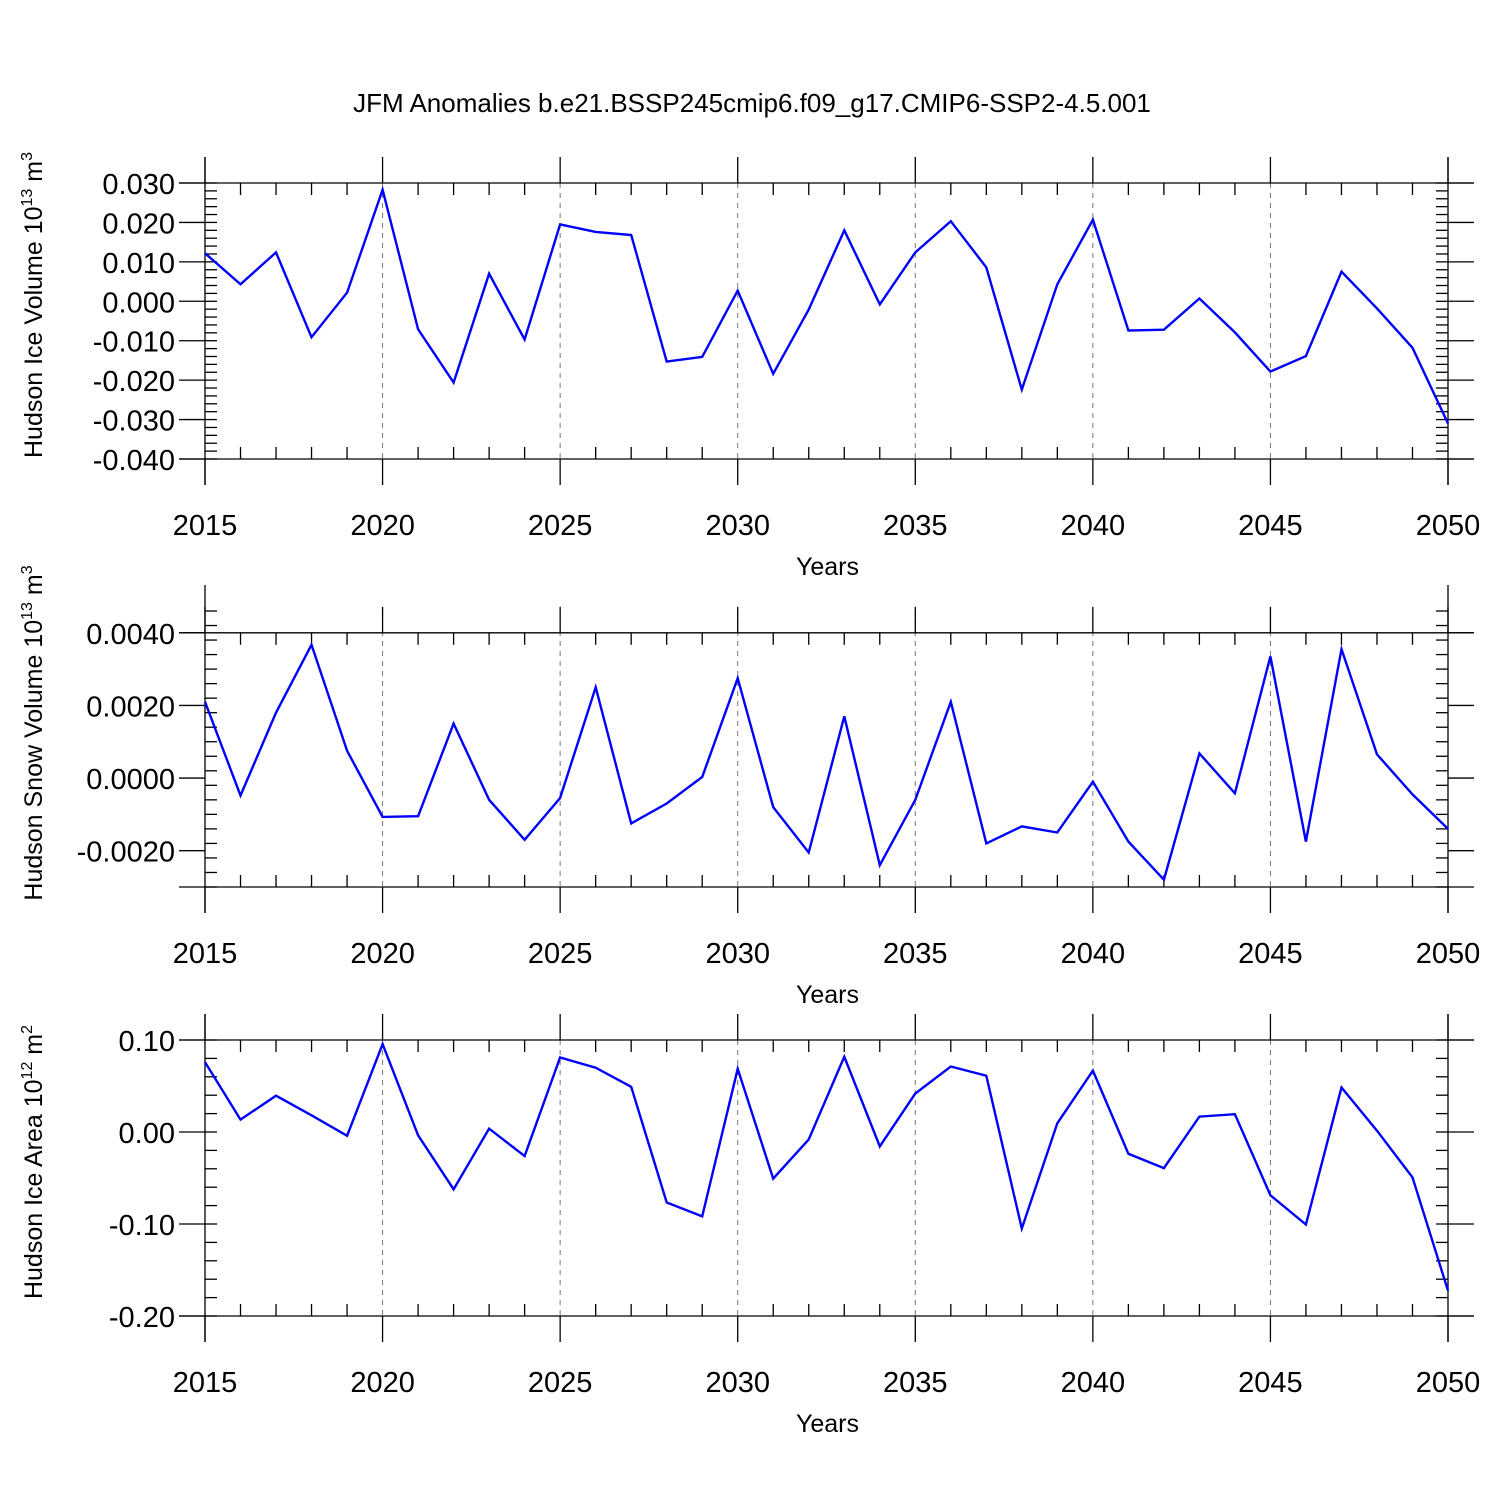  I want to click on y-tick-label: 0.020, so click(138, 224).